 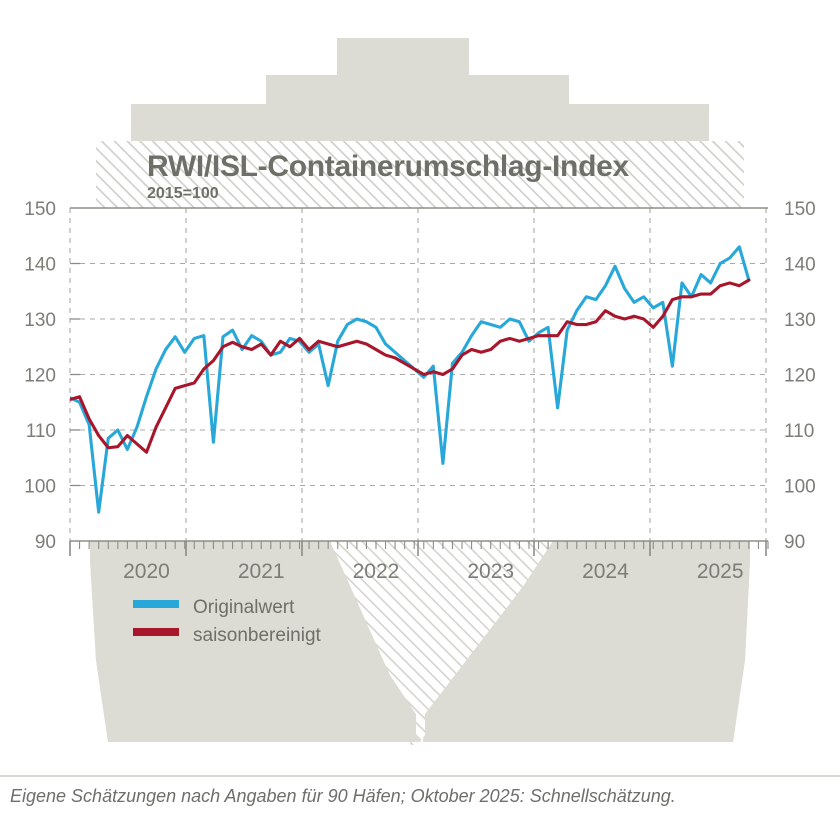 I want to click on x-axis-labels: 2020 2021 2022 2023 2024 2025, so click(x=433, y=571).